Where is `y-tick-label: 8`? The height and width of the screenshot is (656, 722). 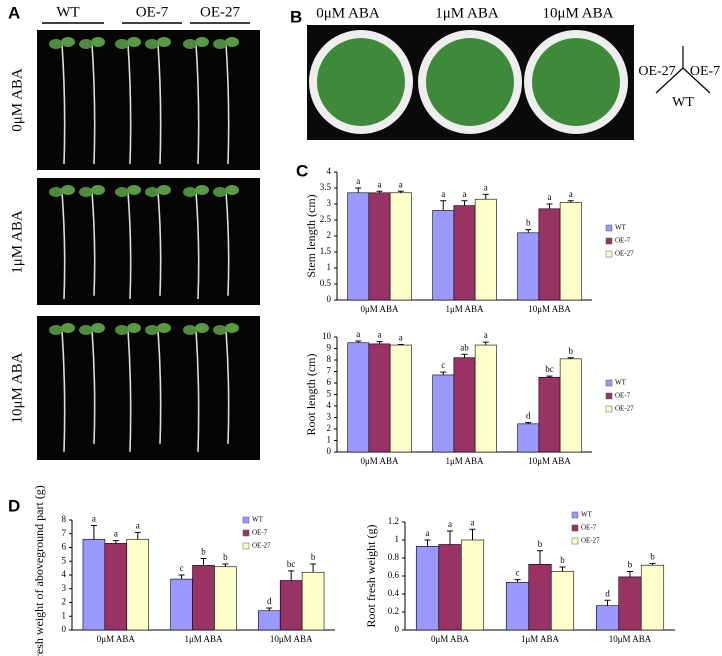 y-tick-label: 8 is located at coordinates (64, 519).